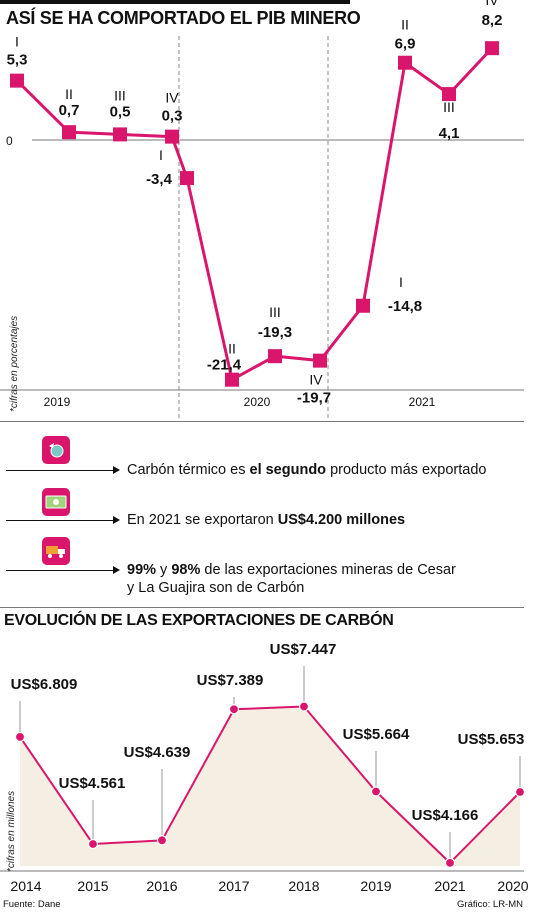  Describe the element at coordinates (490, 904) in the screenshot. I see `credit-note: Gráfico: LR-MN` at that location.